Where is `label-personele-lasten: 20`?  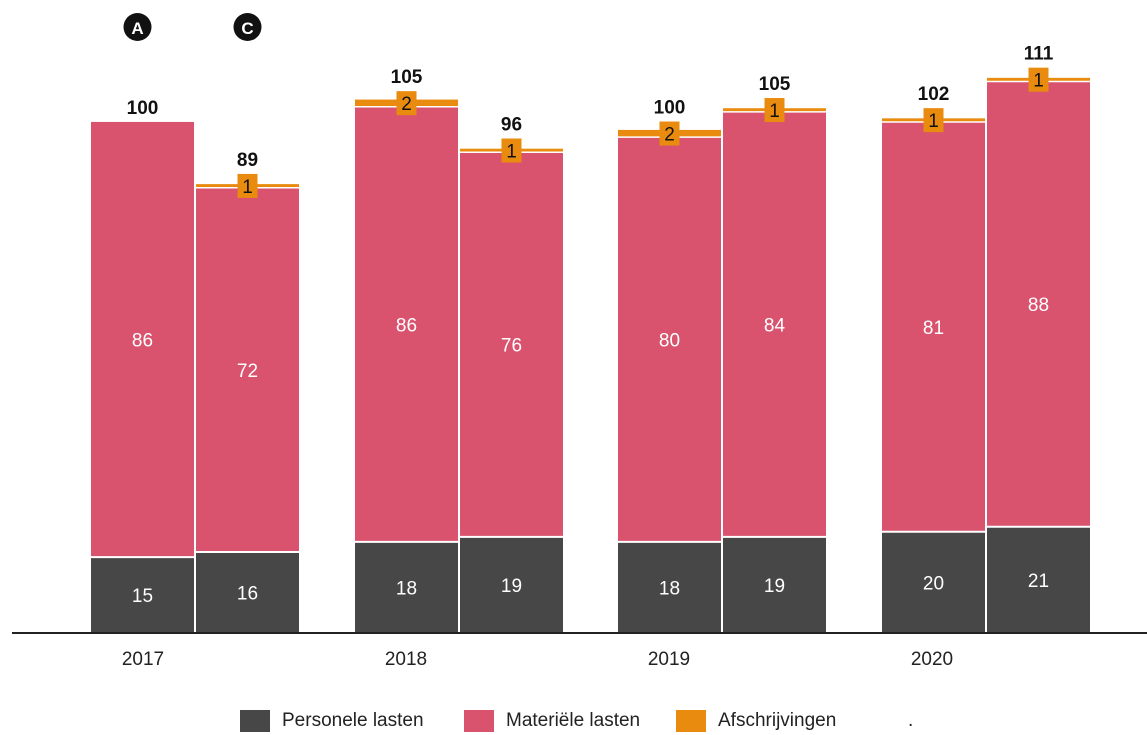
label-personele-lasten: 20 is located at coordinates (933, 583).